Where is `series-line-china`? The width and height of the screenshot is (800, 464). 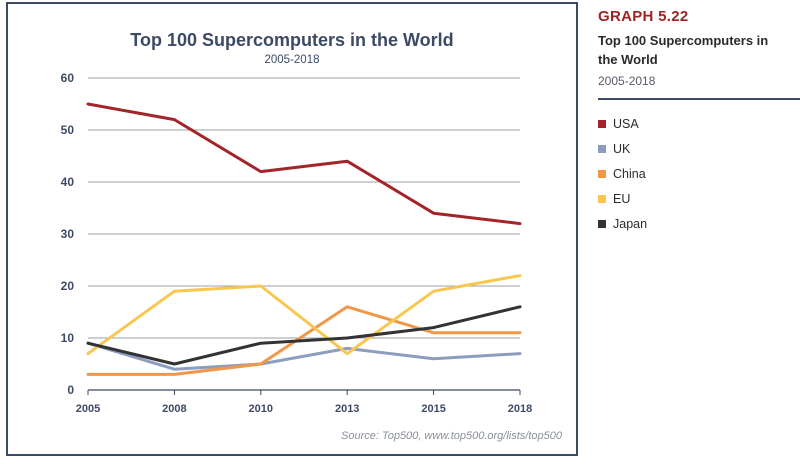 series-line-china is located at coordinates (304, 340).